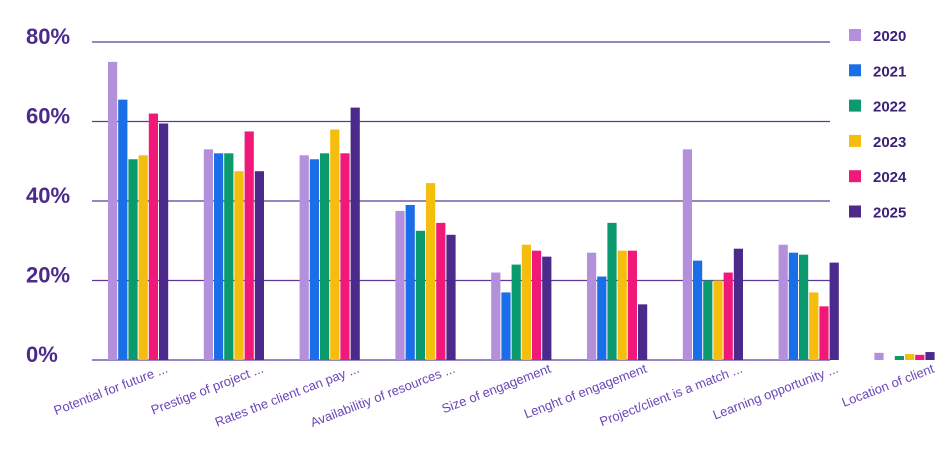 This screenshot has width=945, height=474. I want to click on legend-label: 2020, so click(889, 36).